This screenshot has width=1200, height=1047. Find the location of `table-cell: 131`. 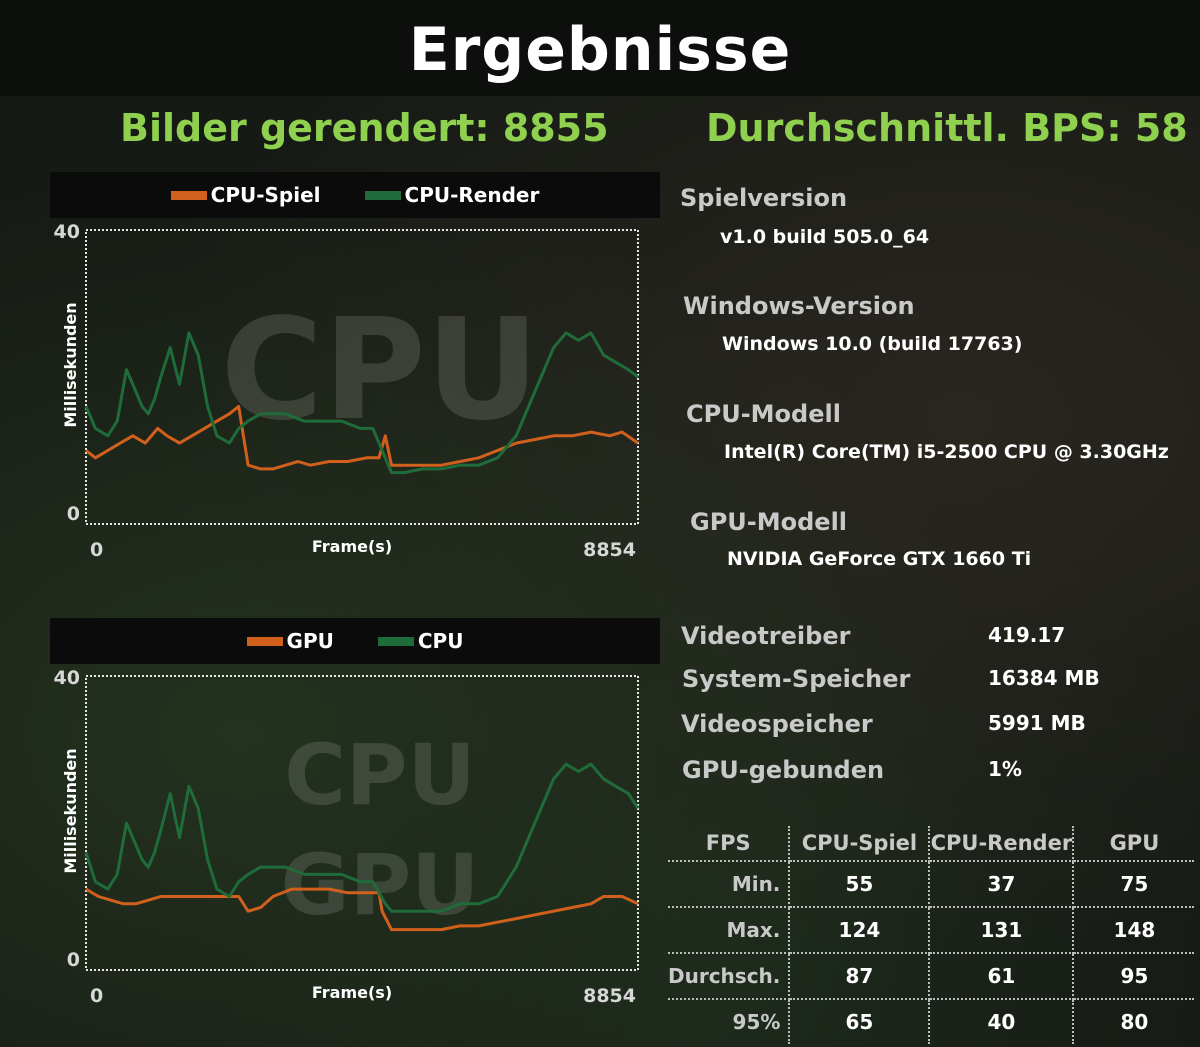

table-cell: 131 is located at coordinates (1002, 930).